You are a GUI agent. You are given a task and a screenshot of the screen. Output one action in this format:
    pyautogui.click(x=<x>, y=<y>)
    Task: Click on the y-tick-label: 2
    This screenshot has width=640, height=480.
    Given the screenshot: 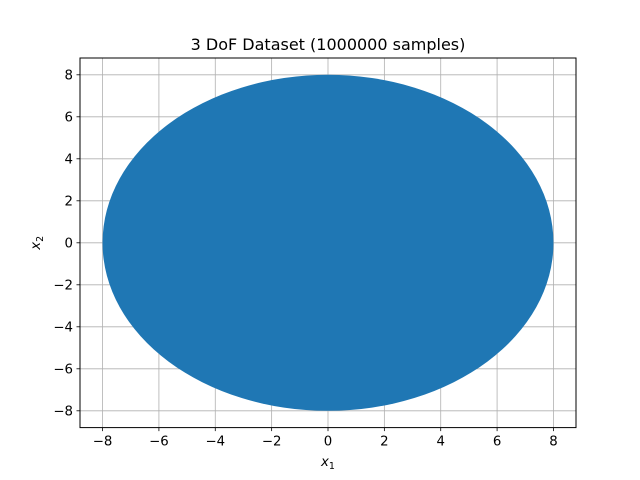 What is the action you would take?
    pyautogui.click(x=69, y=201)
    